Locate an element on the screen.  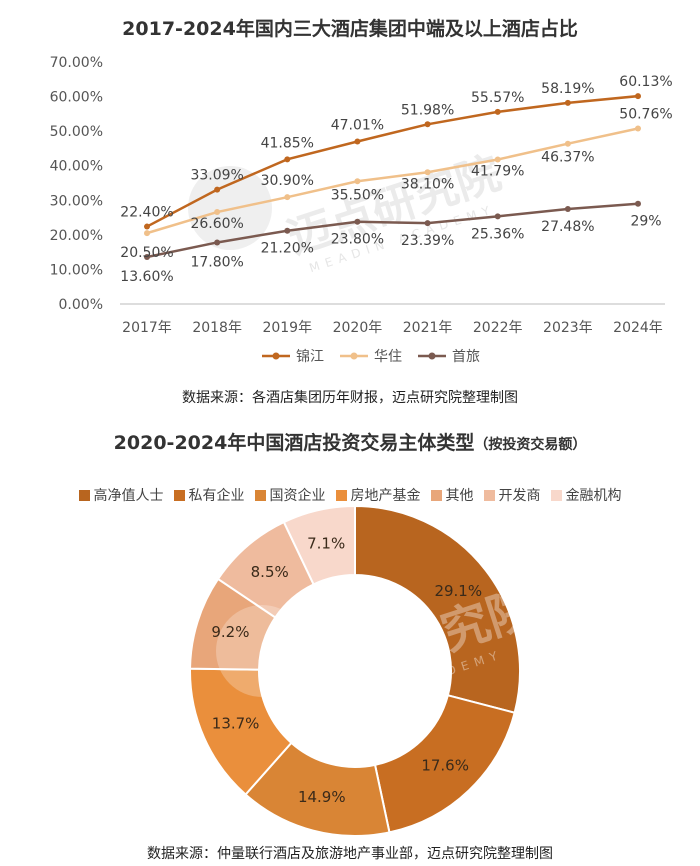
legend-item-6: 金融机构 is located at coordinates (586, 495).